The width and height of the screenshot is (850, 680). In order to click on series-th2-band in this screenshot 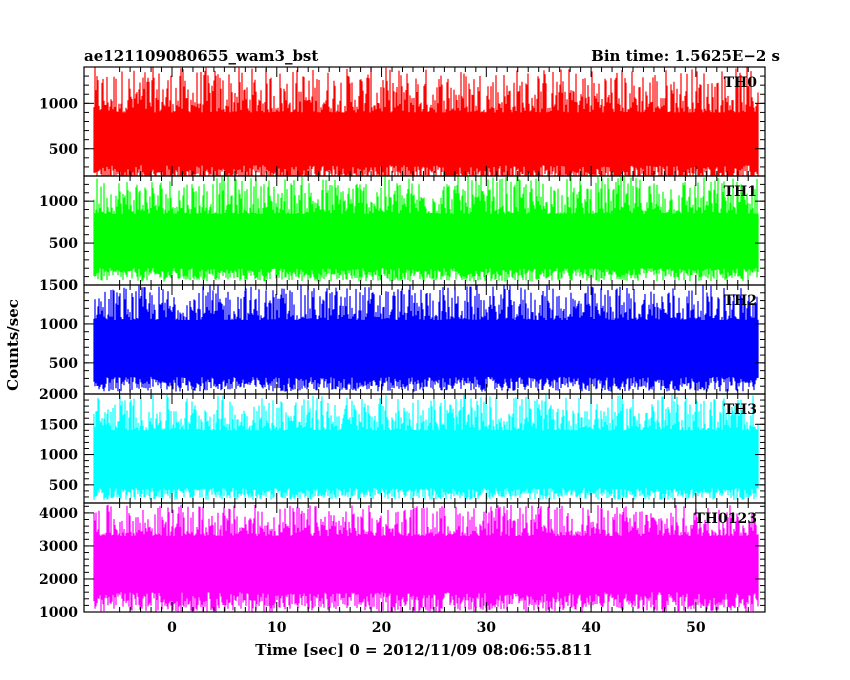, I will do `click(426, 338)`.